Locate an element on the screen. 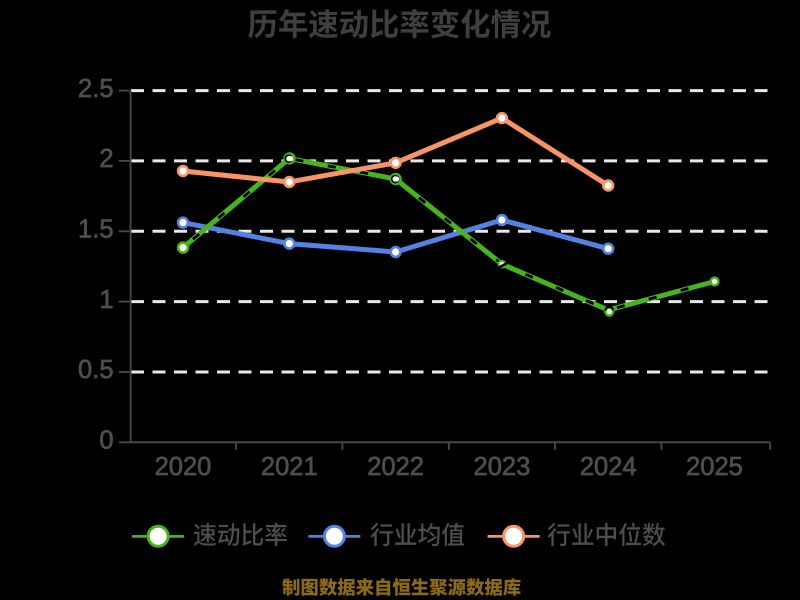  svg-text: 2022 is located at coordinates (395, 467).